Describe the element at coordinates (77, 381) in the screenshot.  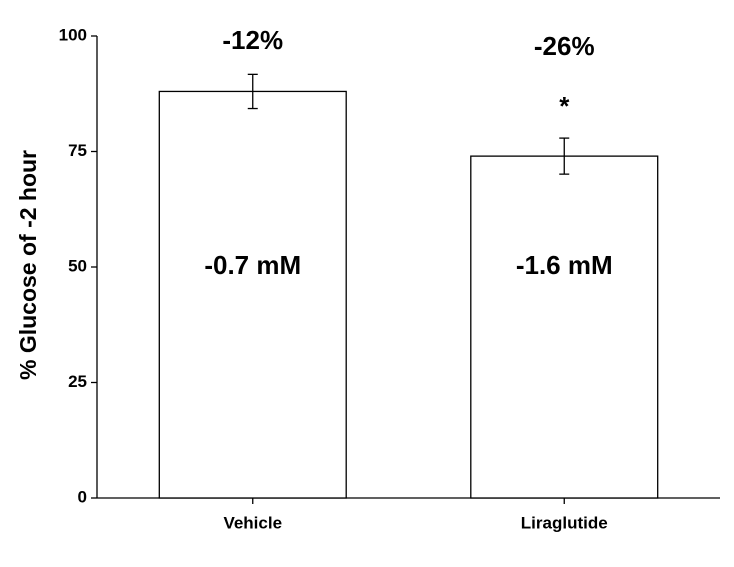
I see `y-tick-label: 25` at that location.